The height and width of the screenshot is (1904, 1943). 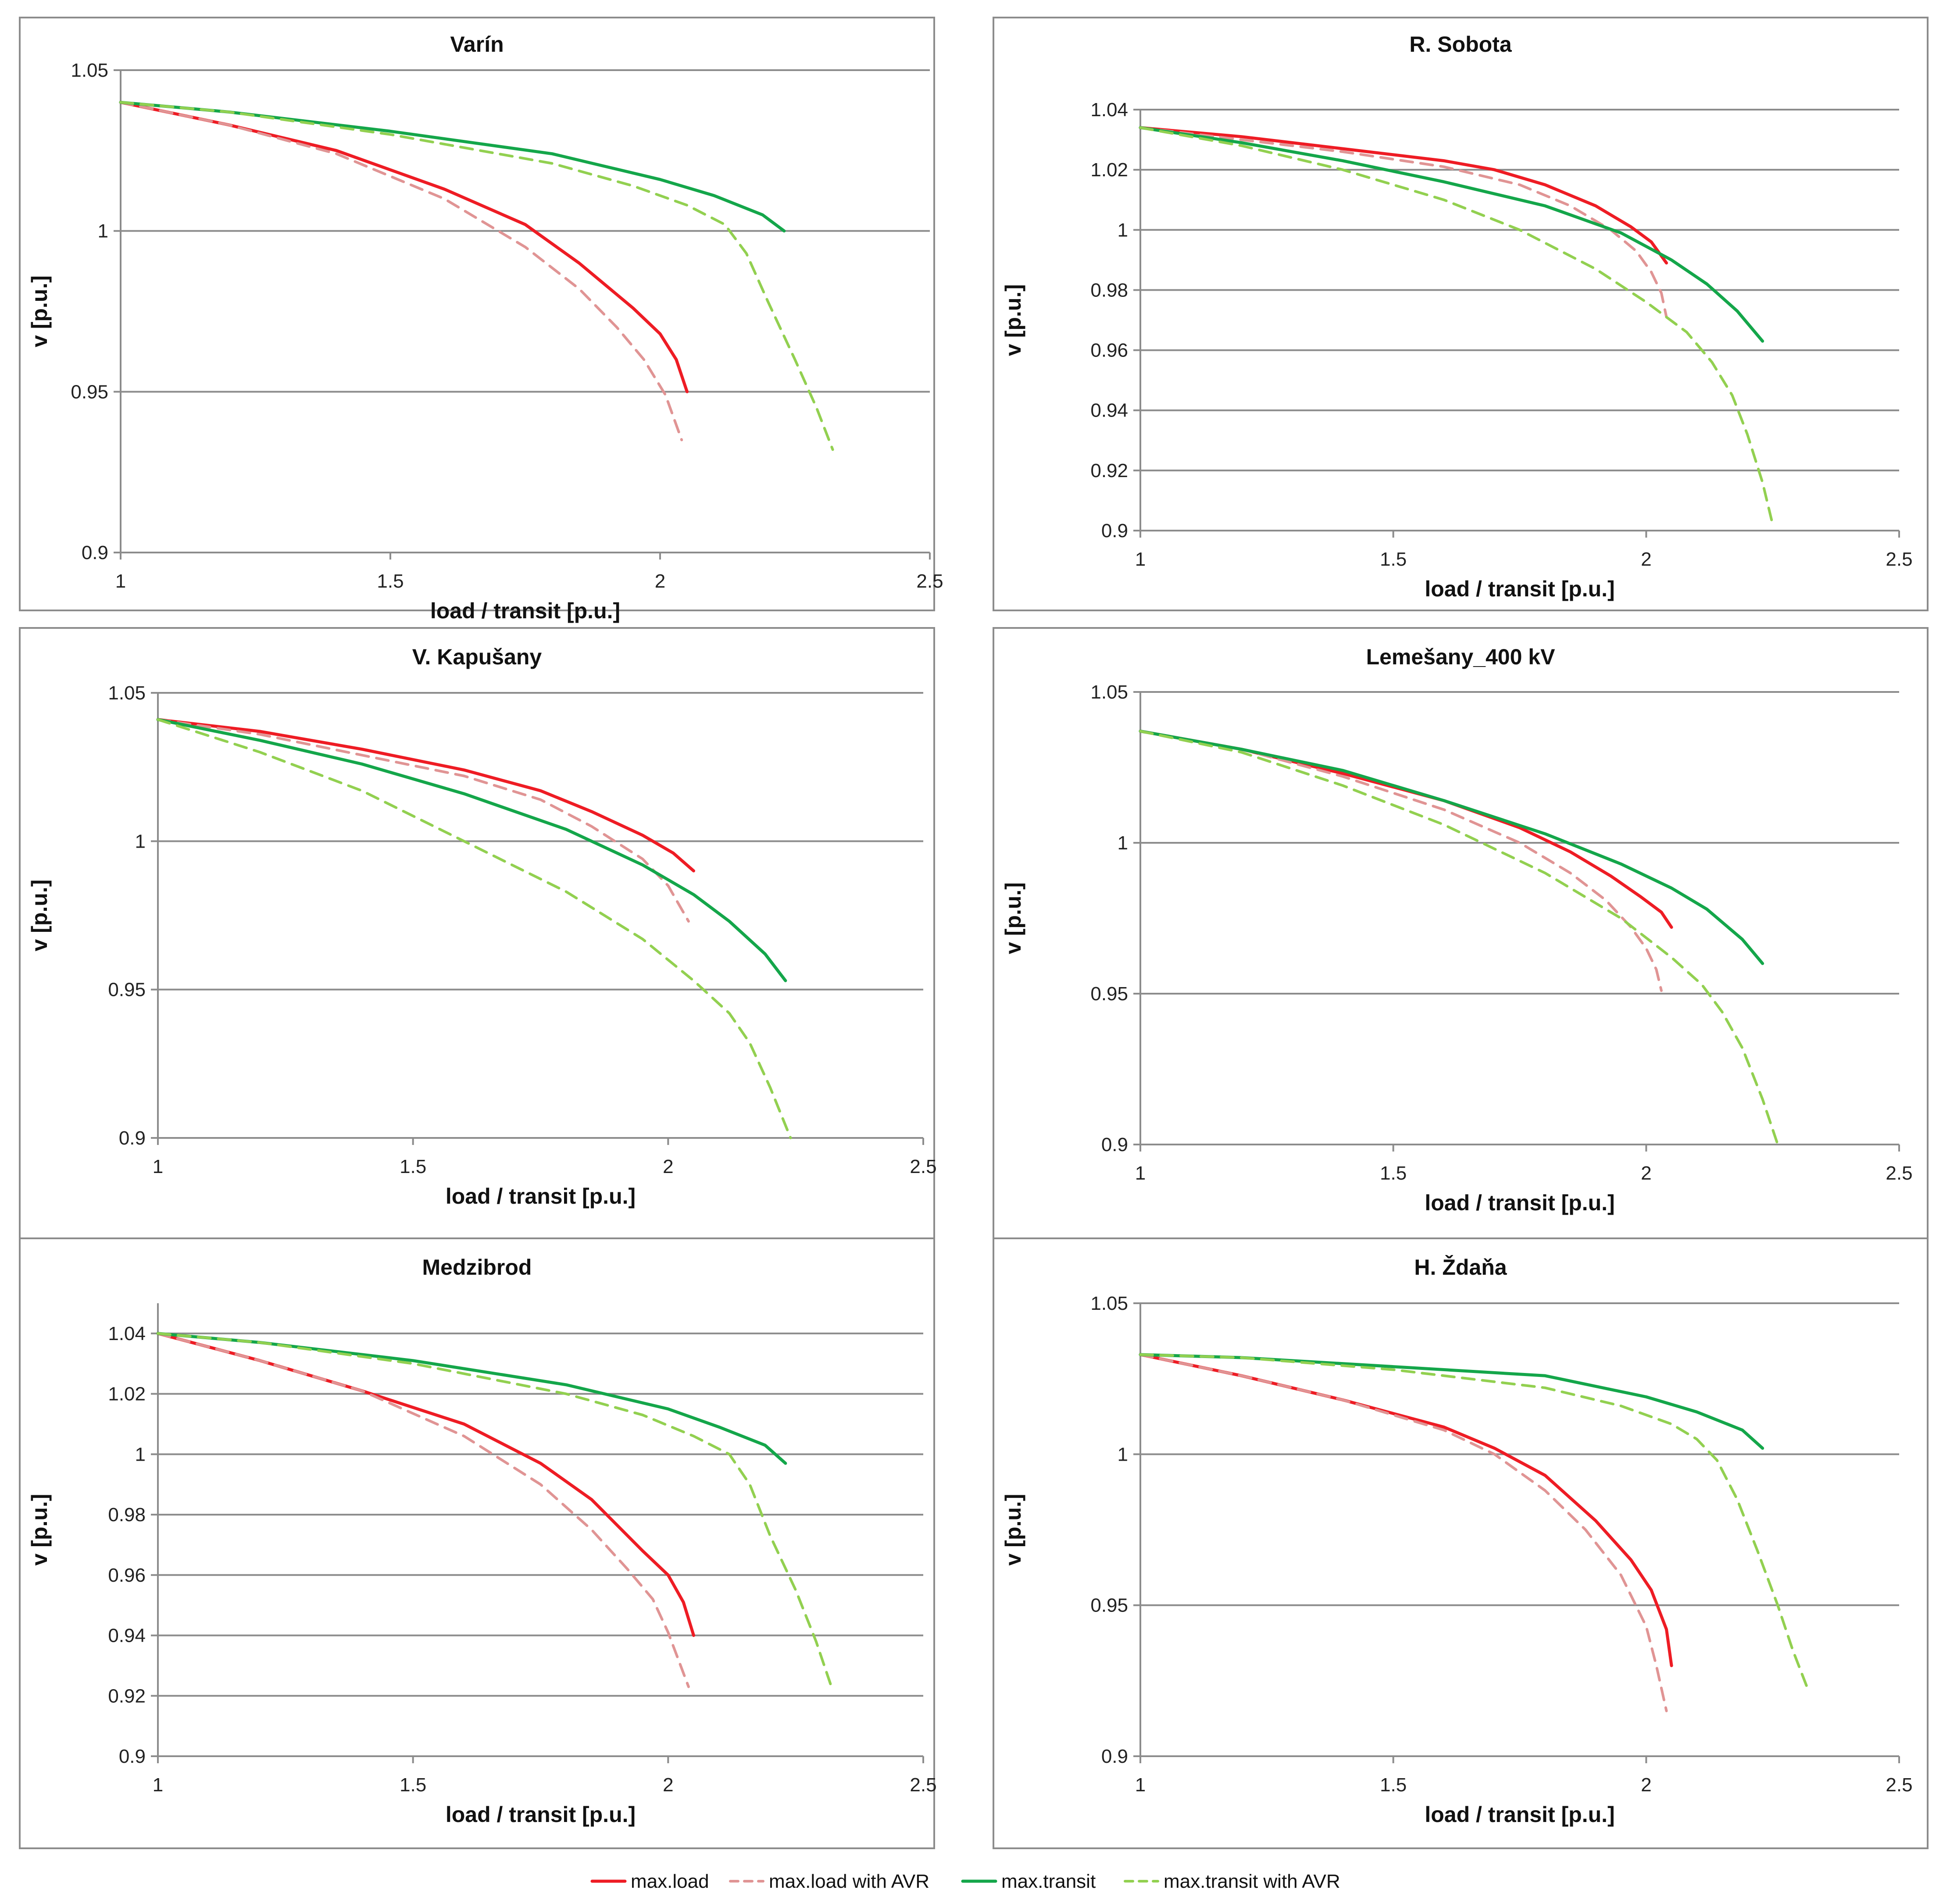 What do you see at coordinates (477, 1267) in the screenshot?
I see `chart-title: Medzibrod` at bounding box center [477, 1267].